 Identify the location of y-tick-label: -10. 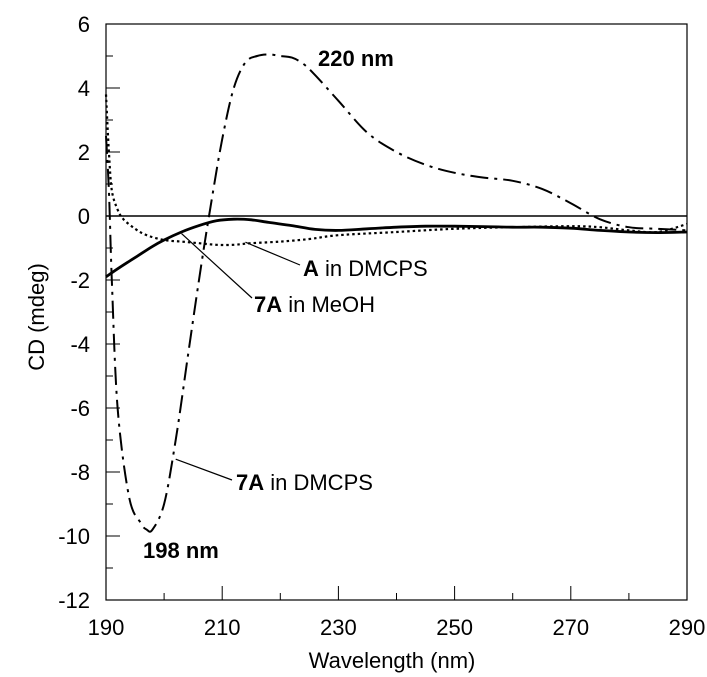
(74, 536).